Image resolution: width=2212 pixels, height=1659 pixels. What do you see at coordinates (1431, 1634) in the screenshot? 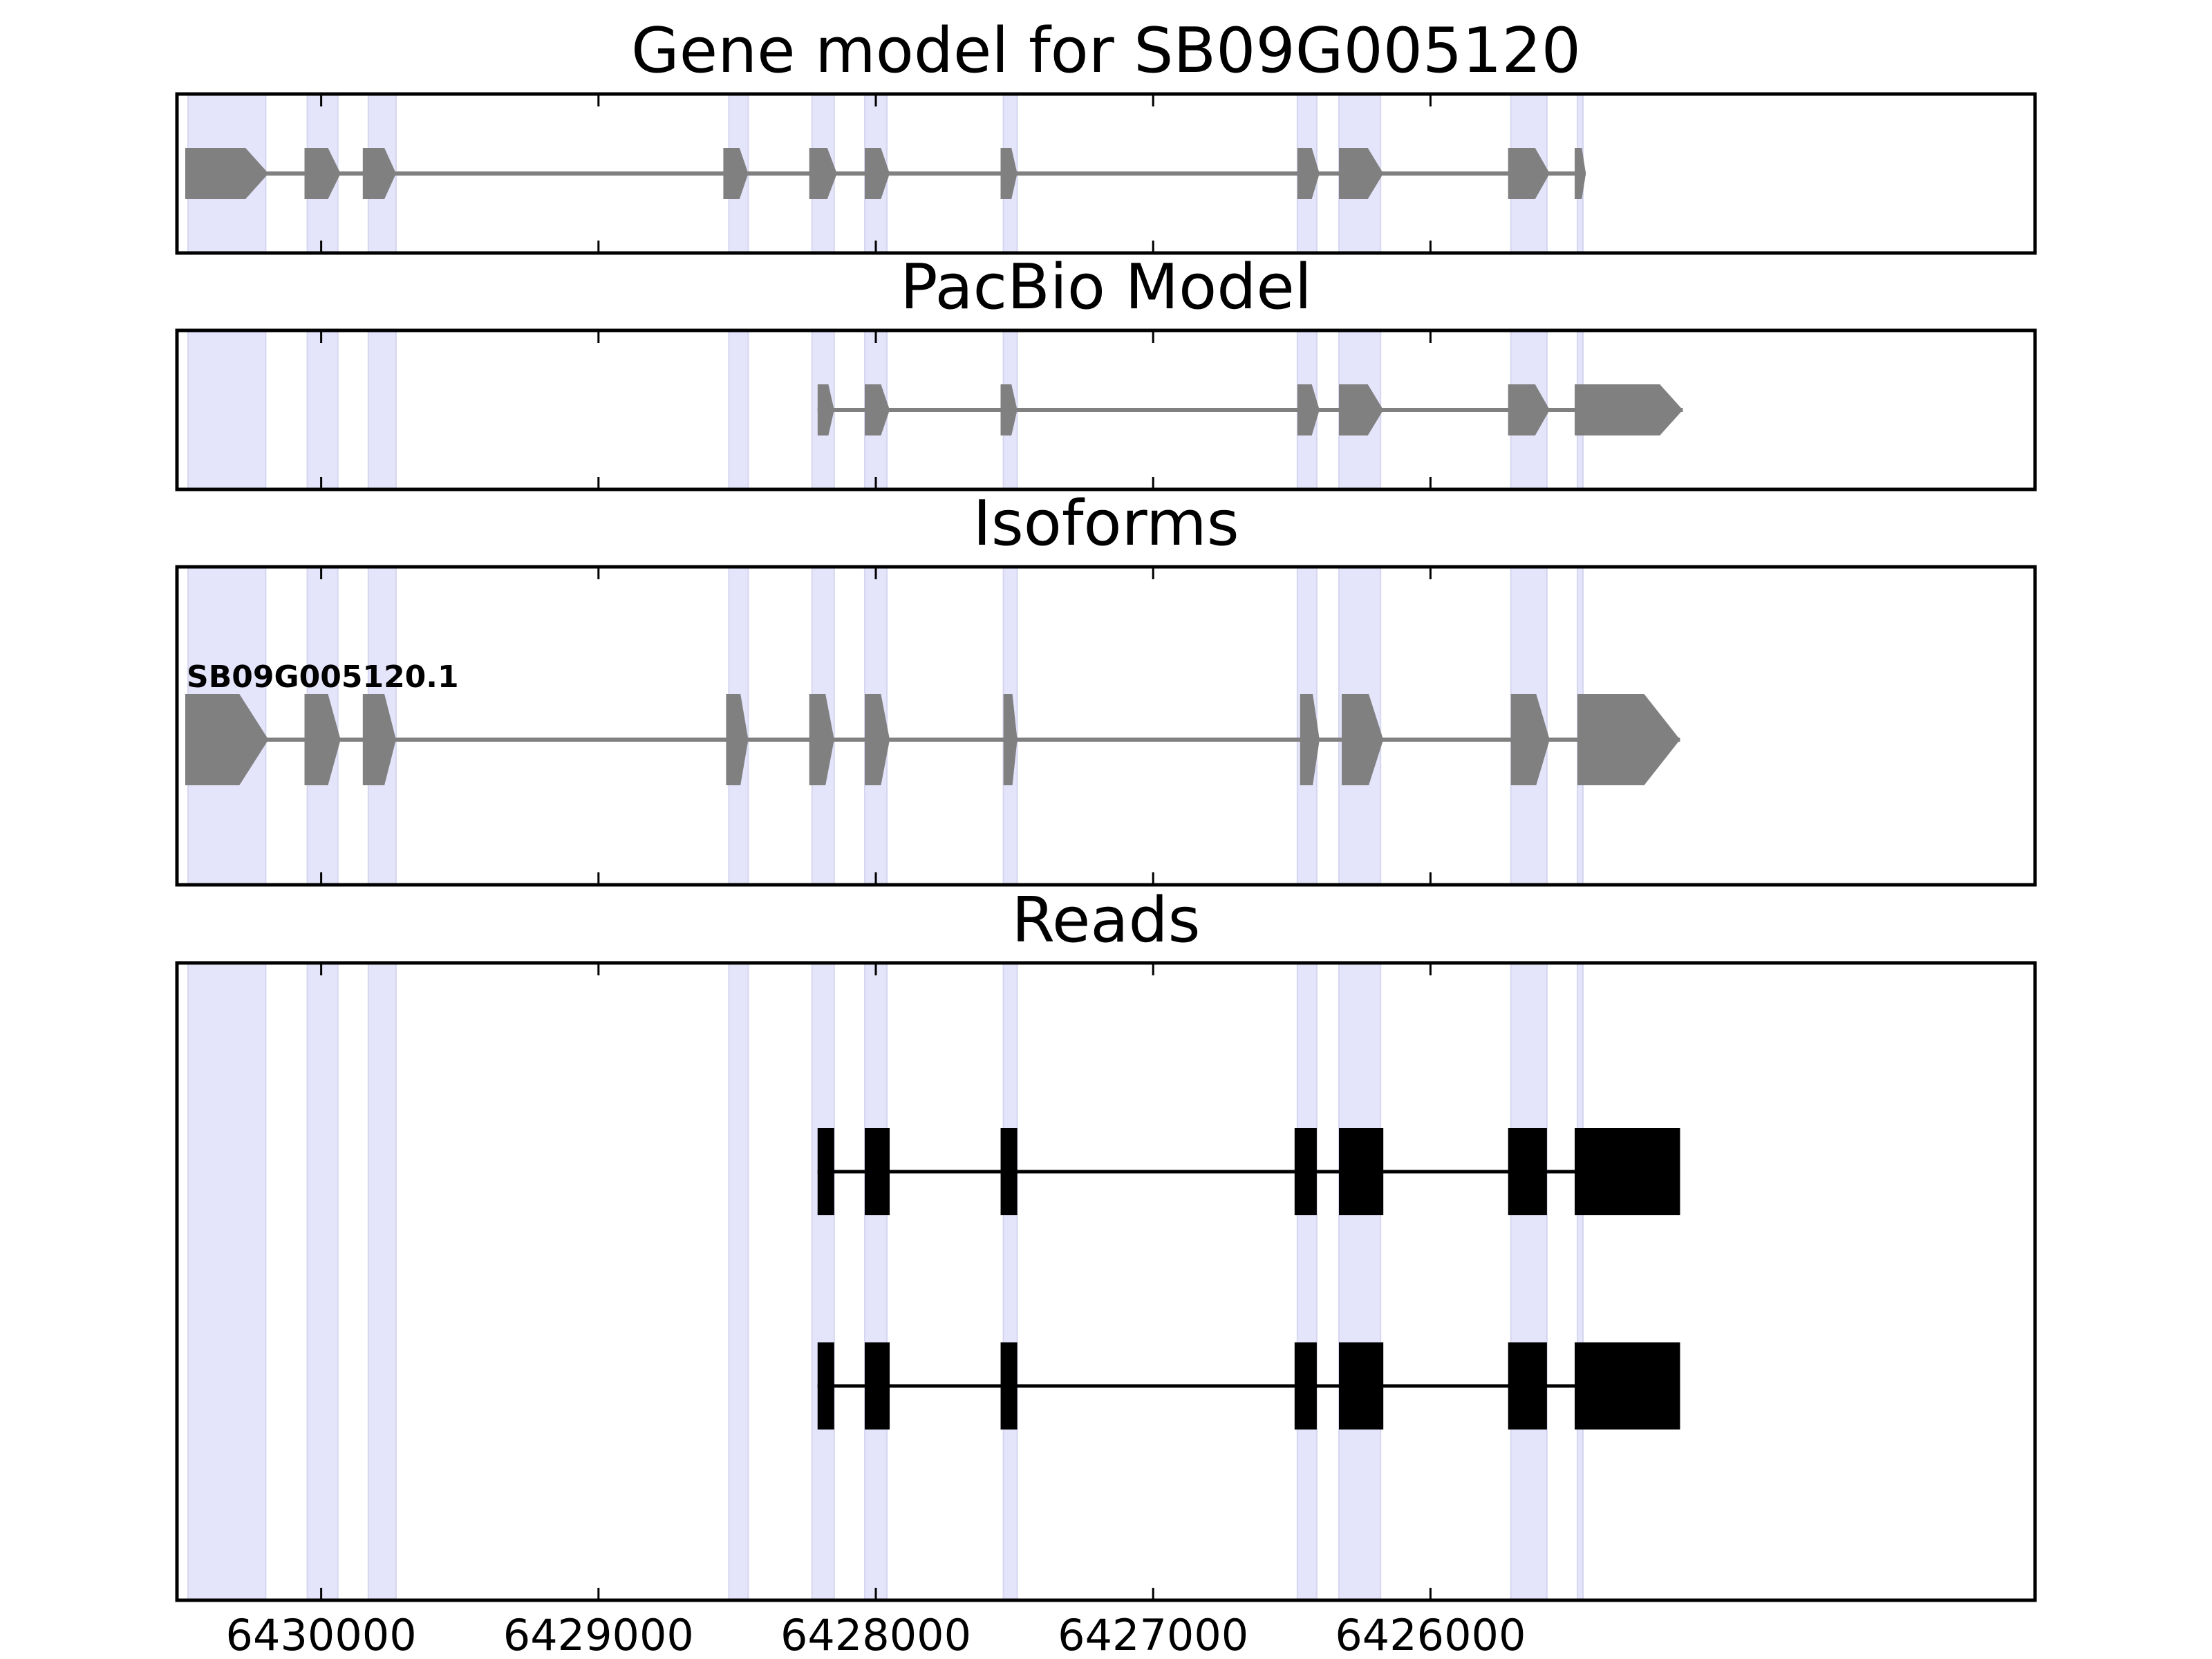
I see `x-tick-label: 6426000` at bounding box center [1431, 1634].